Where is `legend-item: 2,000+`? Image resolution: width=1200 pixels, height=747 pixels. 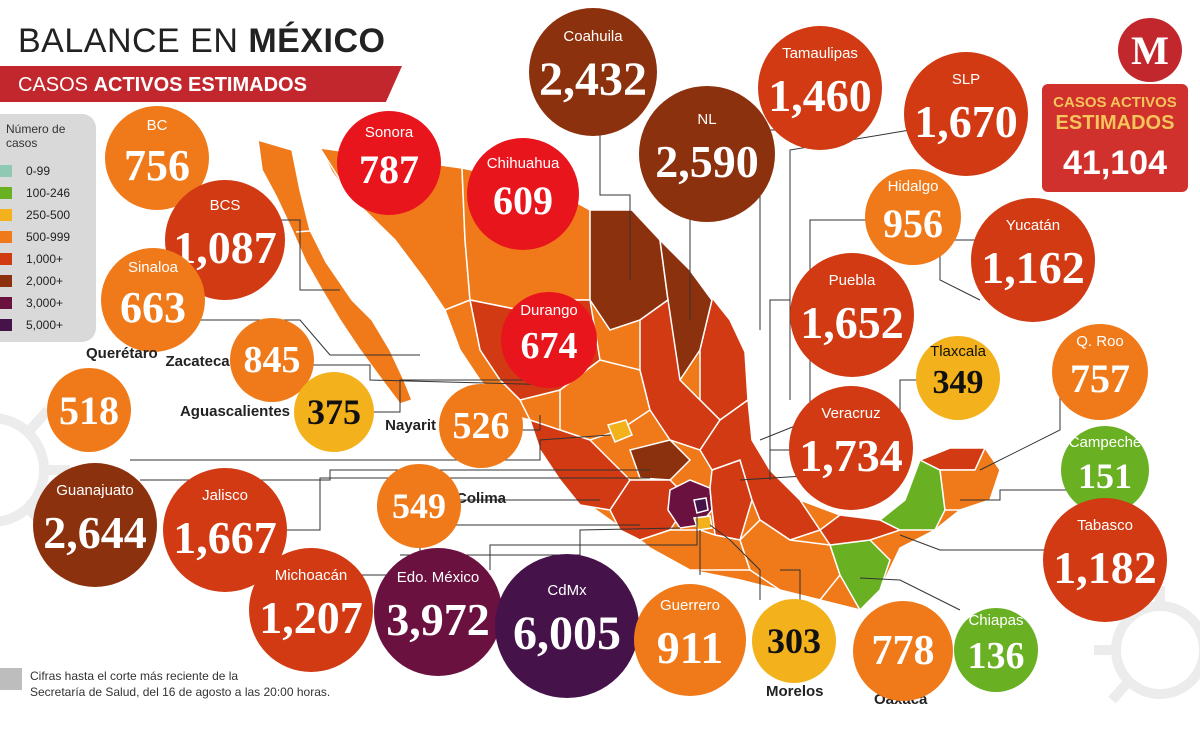 legend-item: 2,000+ is located at coordinates (48, 281).